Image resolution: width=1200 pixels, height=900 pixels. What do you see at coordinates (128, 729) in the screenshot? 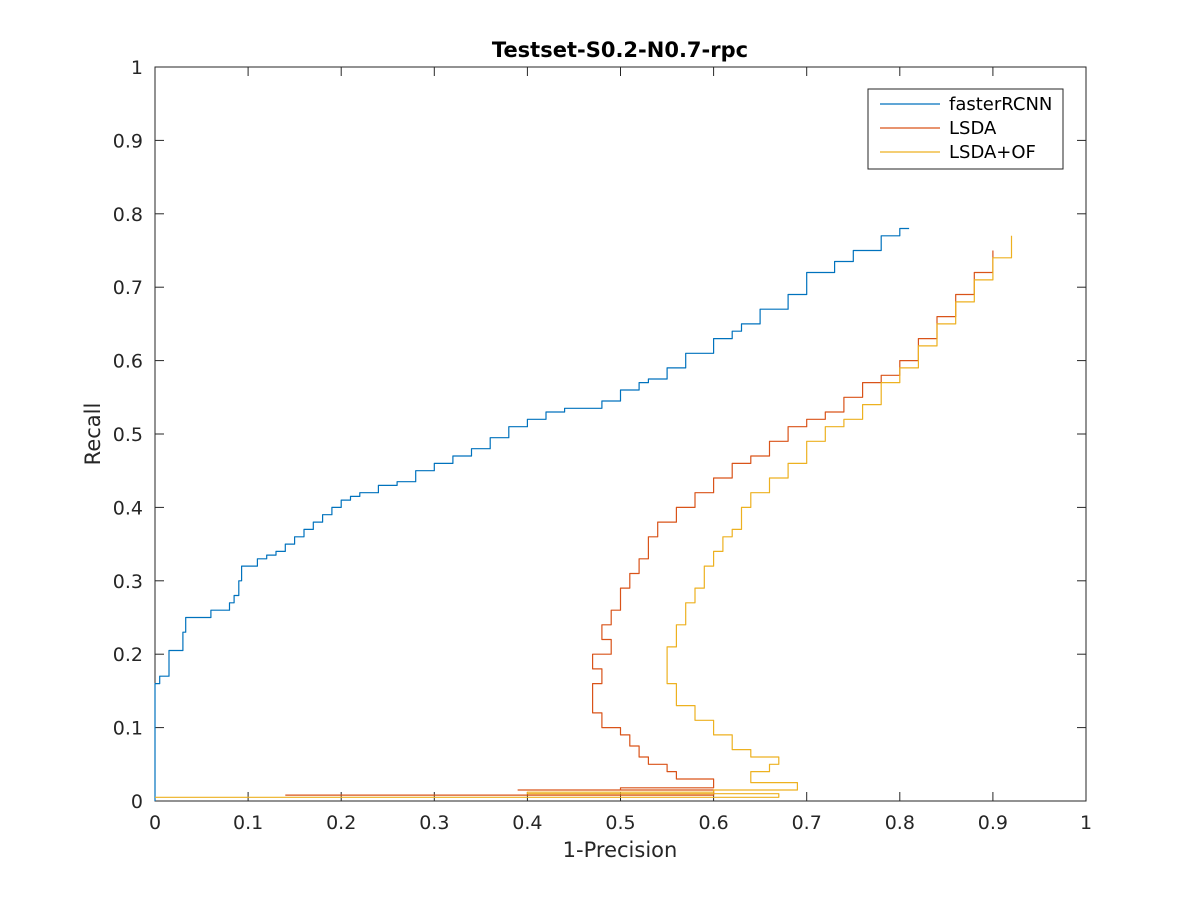
I see `y-tick-label: 0.1` at bounding box center [128, 729].